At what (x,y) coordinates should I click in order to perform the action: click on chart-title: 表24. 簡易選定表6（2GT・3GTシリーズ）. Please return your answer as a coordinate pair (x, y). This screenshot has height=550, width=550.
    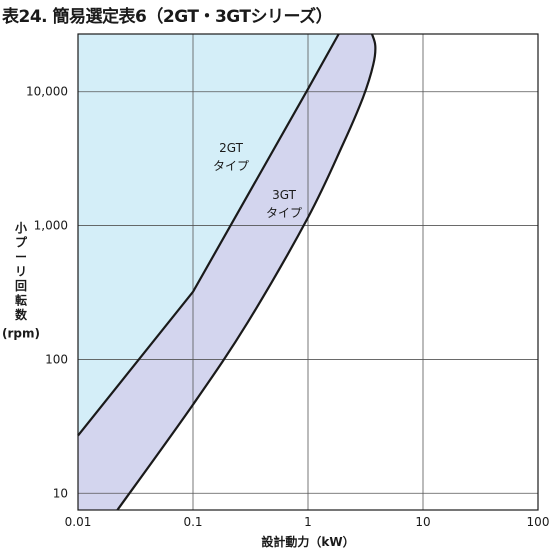
    Looking at the image, I should click on (167, 17).